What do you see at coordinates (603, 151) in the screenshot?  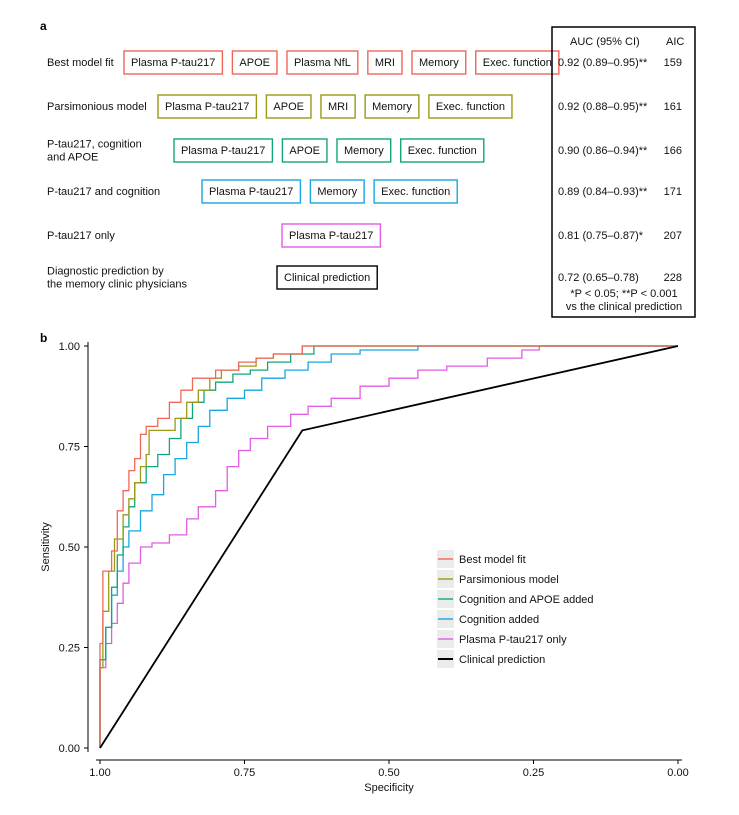 I see `auc-value: 0.90 (0.86–0.94)**` at bounding box center [603, 151].